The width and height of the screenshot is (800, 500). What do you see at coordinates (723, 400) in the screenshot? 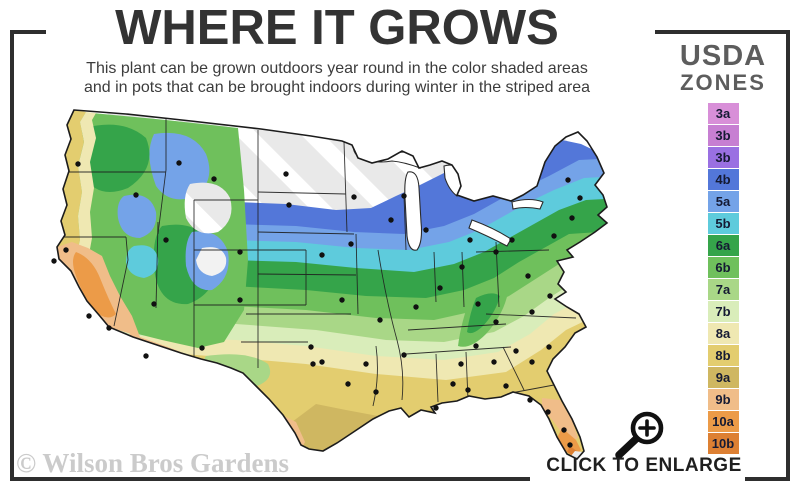
I see `legend-zone-swatch: 9b` at bounding box center [723, 400].